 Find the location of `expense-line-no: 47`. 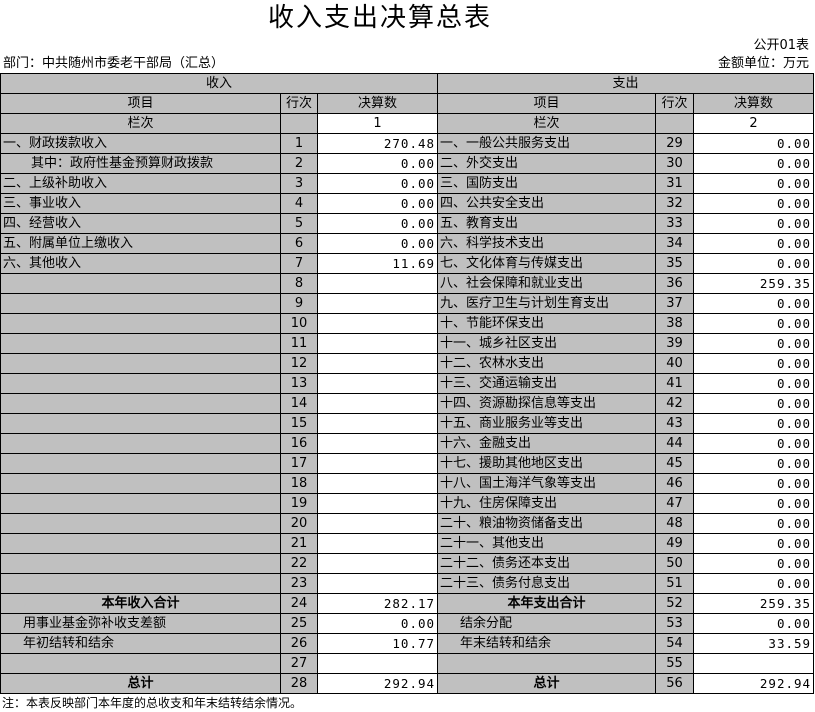

expense-line-no: 47 is located at coordinates (675, 503).